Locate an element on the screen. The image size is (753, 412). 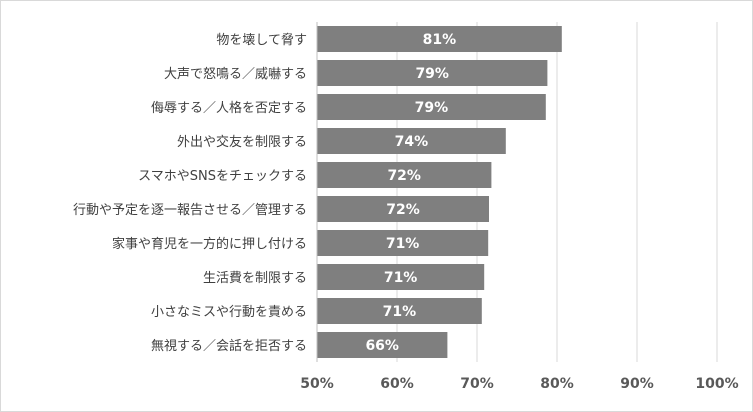
x-tick-label: 50% is located at coordinates (317, 384).